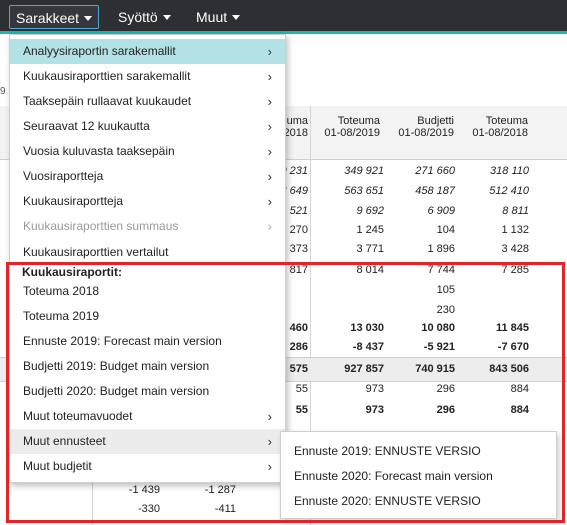  What do you see at coordinates (500, 127) in the screenshot?
I see `column-header: Toteuma 01-08/2018` at bounding box center [500, 127].